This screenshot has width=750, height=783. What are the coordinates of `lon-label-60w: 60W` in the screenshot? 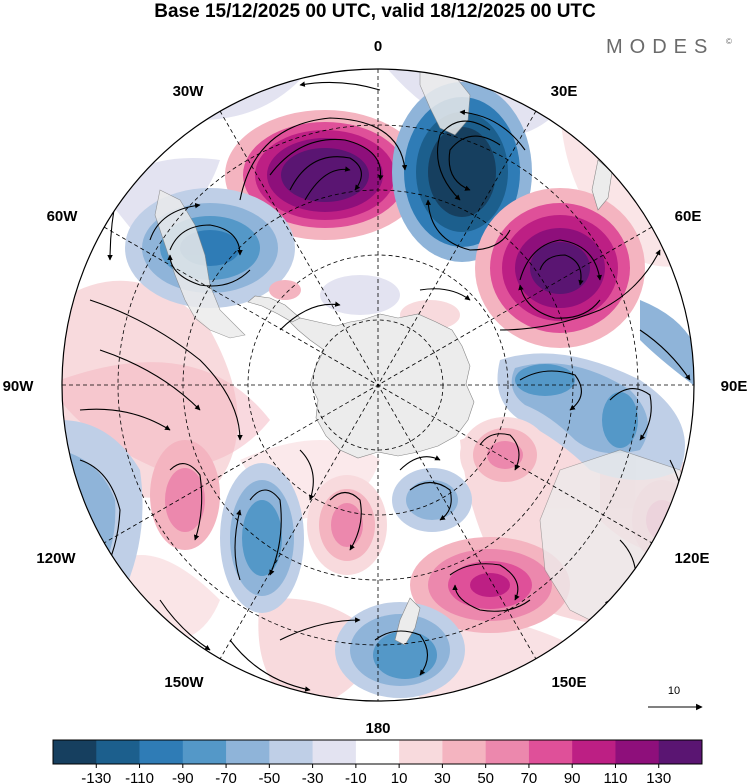 It's located at (63, 216).